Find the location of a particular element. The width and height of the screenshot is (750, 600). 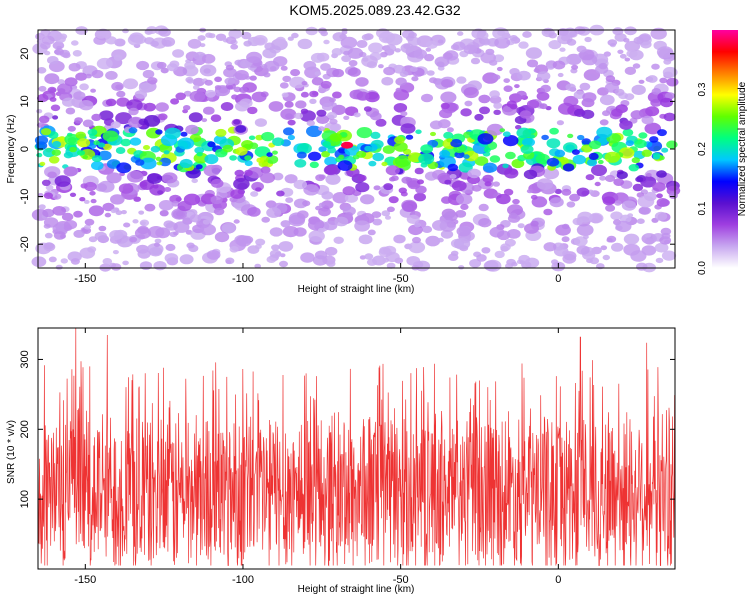

colorbar-tick-label: 0.2 is located at coordinates (702, 149).